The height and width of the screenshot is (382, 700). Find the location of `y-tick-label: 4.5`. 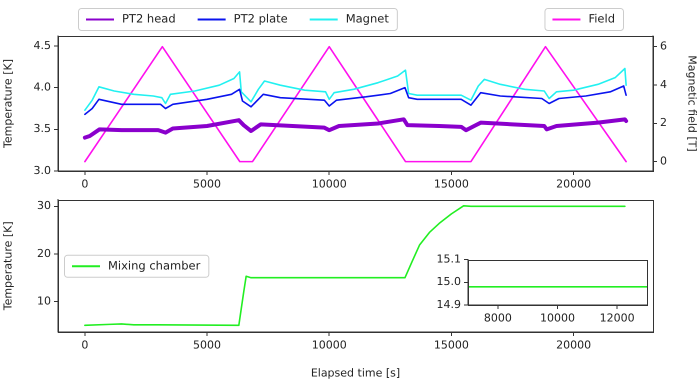

y-tick-label: 4.5 is located at coordinates (42, 45).